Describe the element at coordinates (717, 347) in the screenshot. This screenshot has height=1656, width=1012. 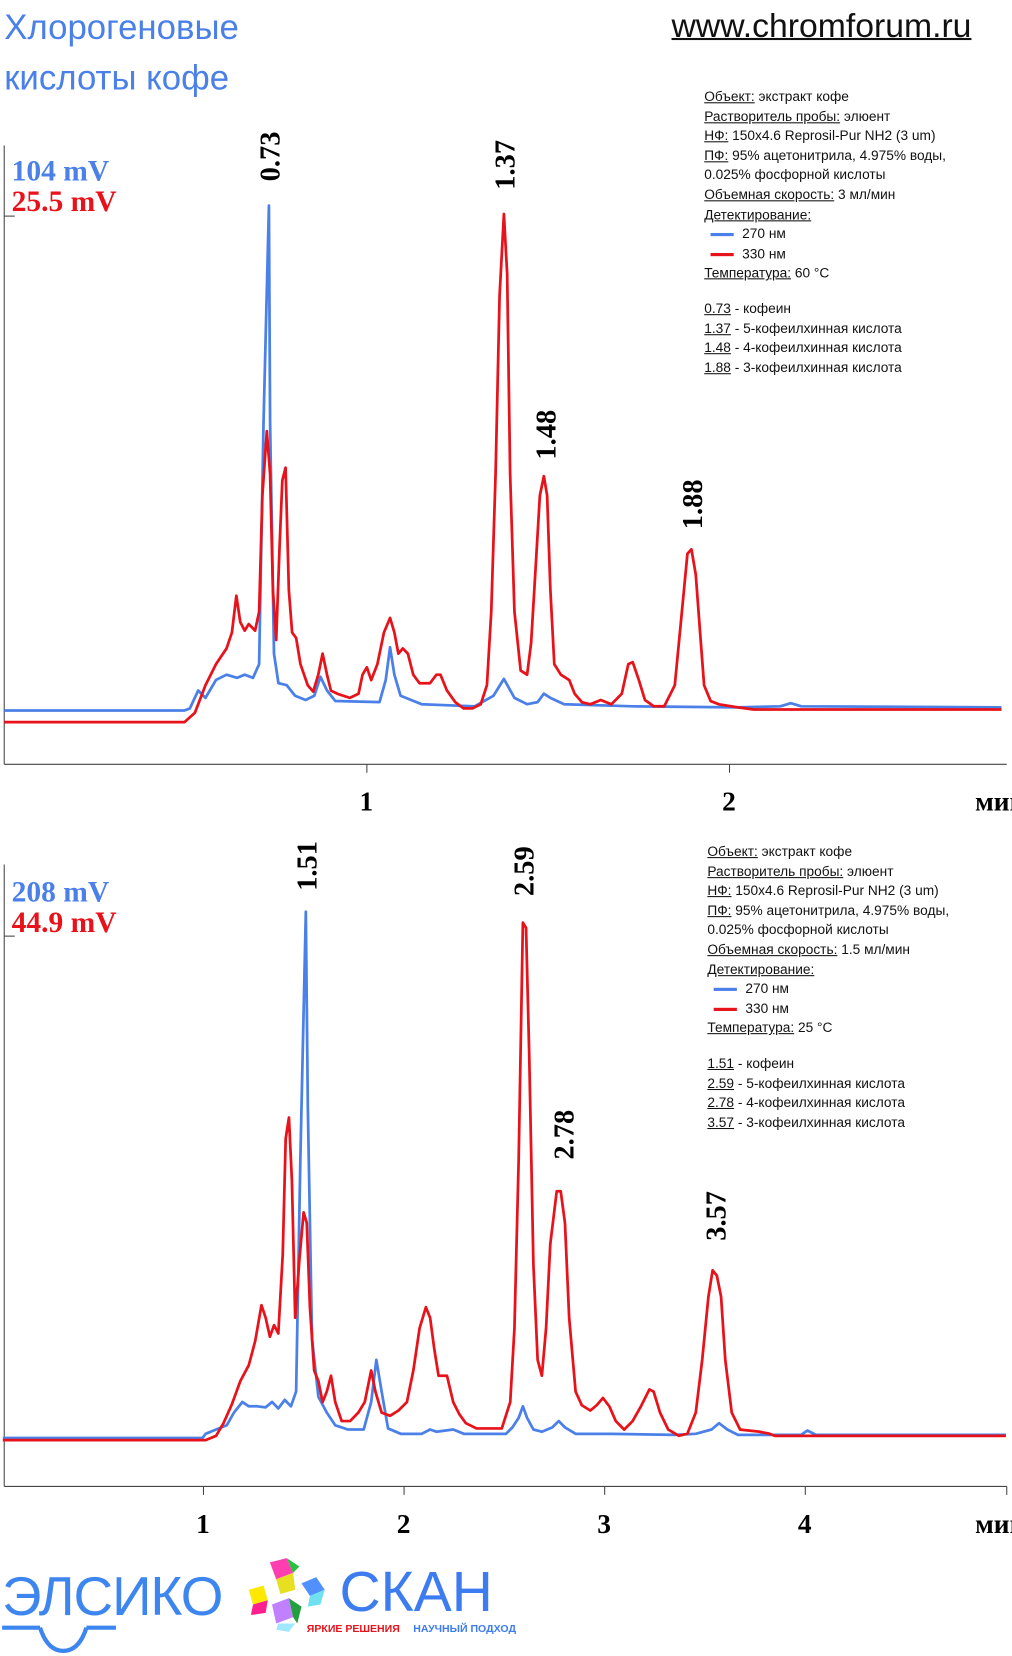
I see `peak-rt: 1.48` at that location.